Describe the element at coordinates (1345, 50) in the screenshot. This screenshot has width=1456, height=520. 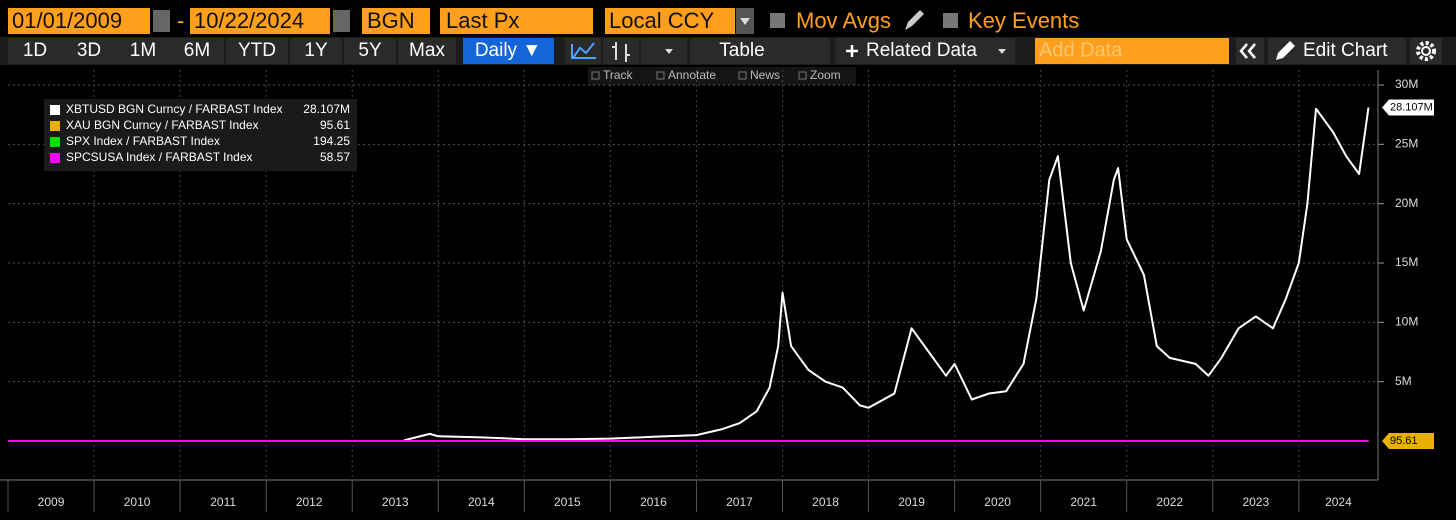
I see `edit-chart-label: Edit Chart` at that location.